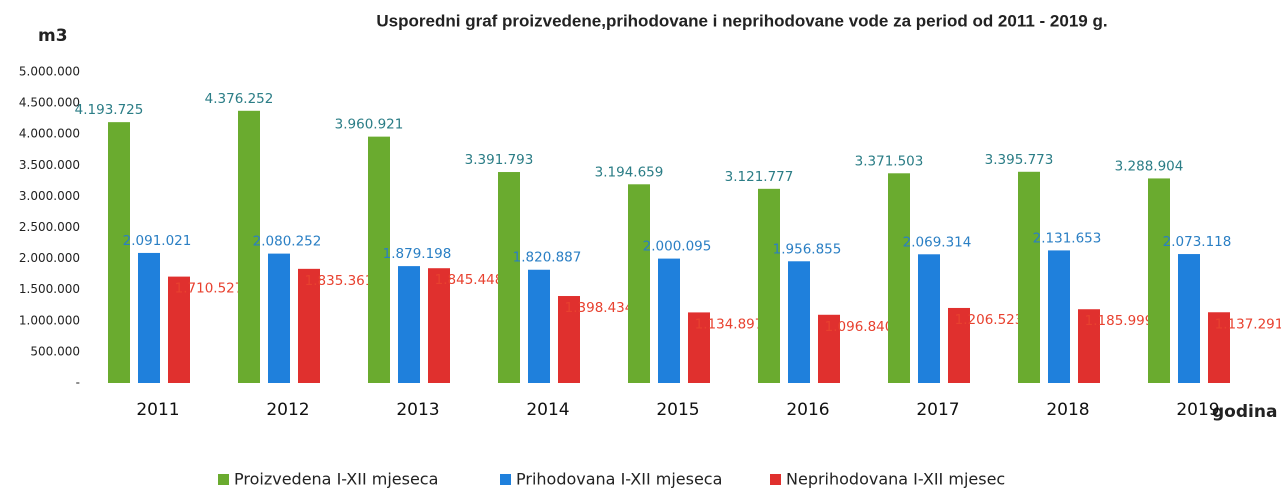 This screenshot has width=1281, height=490. I want to click on y-tick-label: 3.000.000, so click(49, 196).